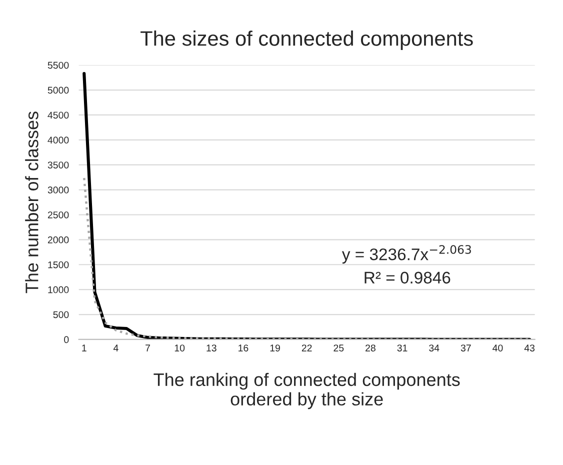 The image size is (563, 465). Describe the element at coordinates (58, 115) in the screenshot. I see `y-tick-label: 4500` at that location.